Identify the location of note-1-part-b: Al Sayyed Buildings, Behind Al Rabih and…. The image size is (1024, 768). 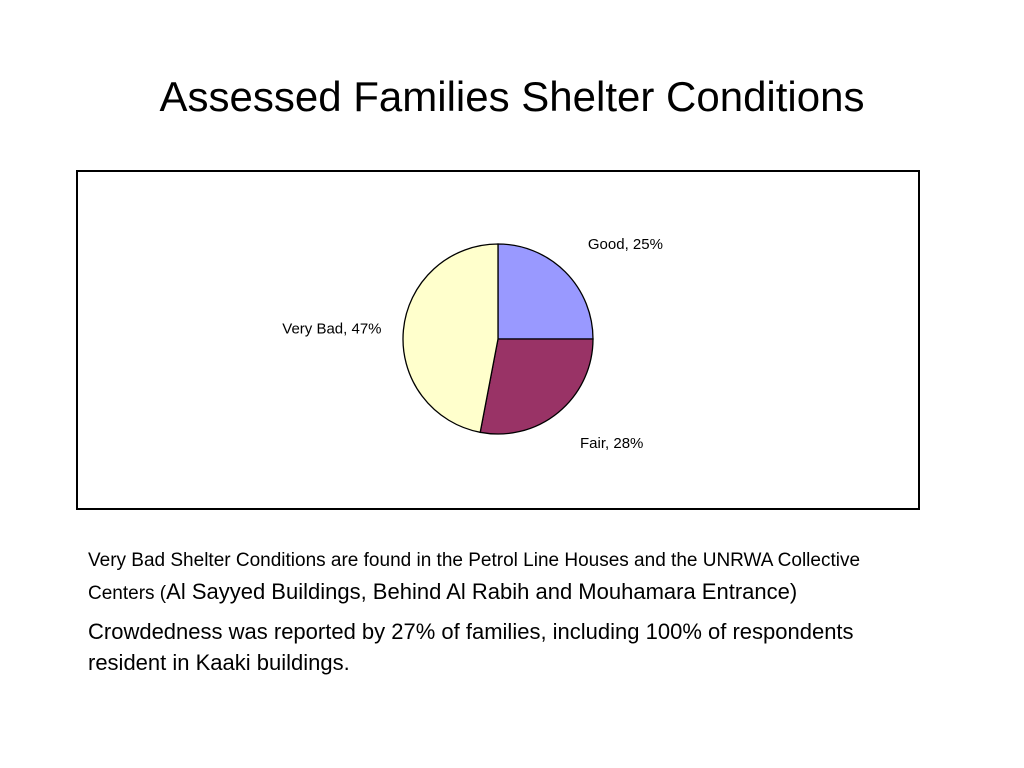
(482, 591).